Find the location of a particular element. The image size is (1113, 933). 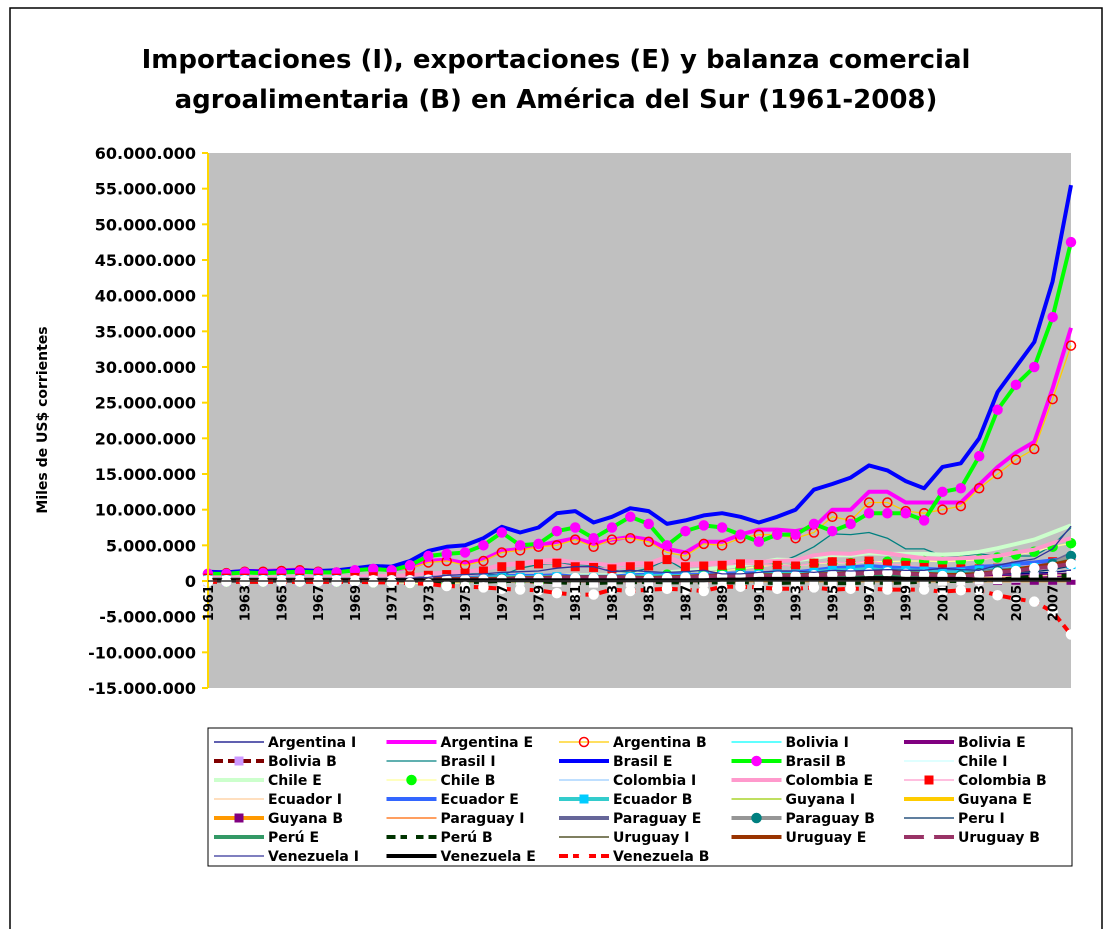

y-tick-label: 40.000.000 is located at coordinates (145, 296).